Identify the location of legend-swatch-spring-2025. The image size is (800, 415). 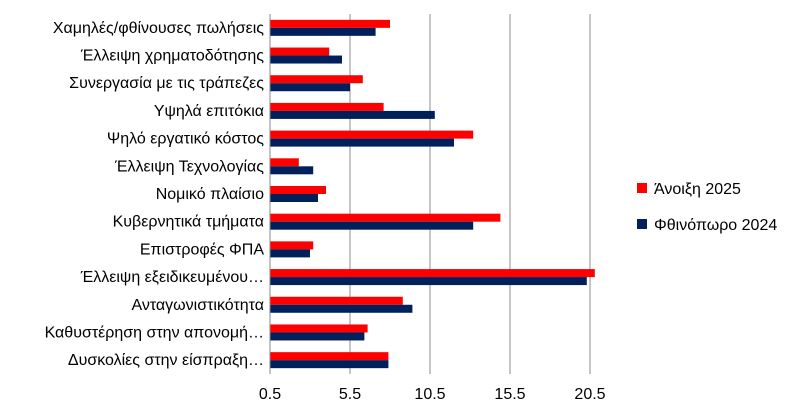
(642, 188).